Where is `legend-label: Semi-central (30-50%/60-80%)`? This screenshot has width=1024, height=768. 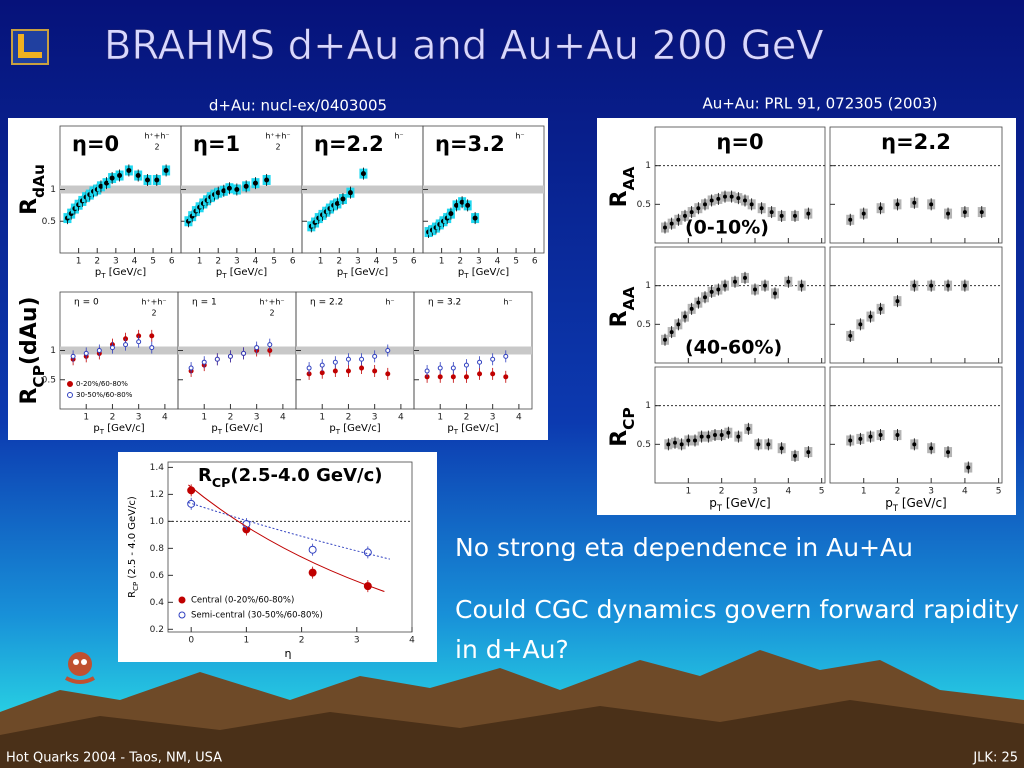 legend-label: Semi-central (30-50%/60-80%) is located at coordinates (257, 616).